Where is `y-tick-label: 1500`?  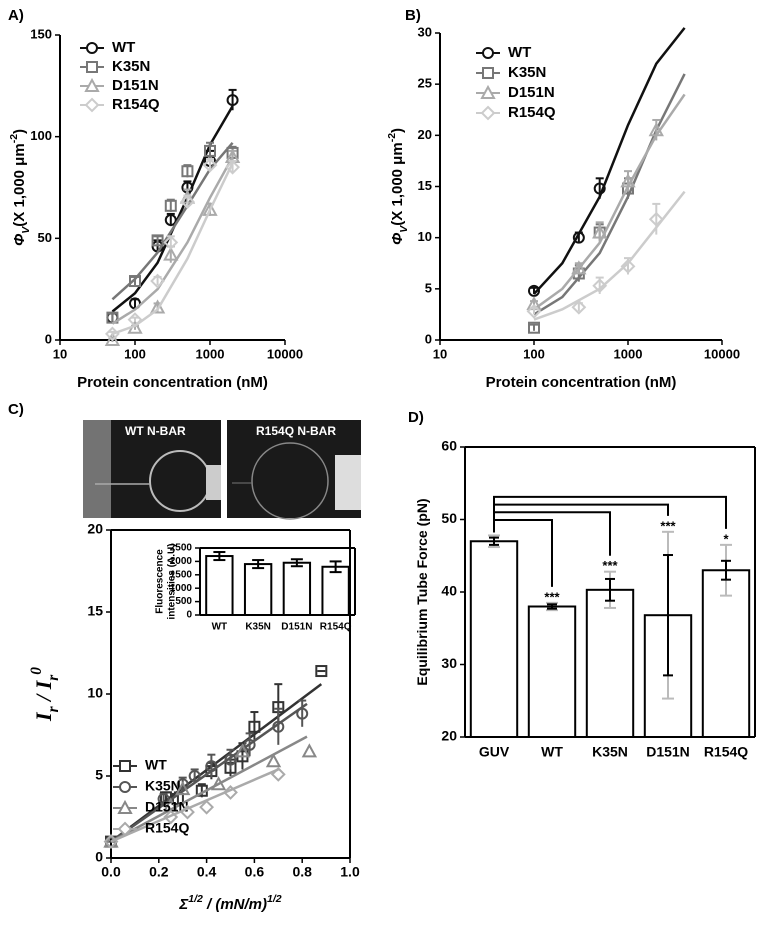 y-tick-label: 1500 is located at coordinates (181, 574).